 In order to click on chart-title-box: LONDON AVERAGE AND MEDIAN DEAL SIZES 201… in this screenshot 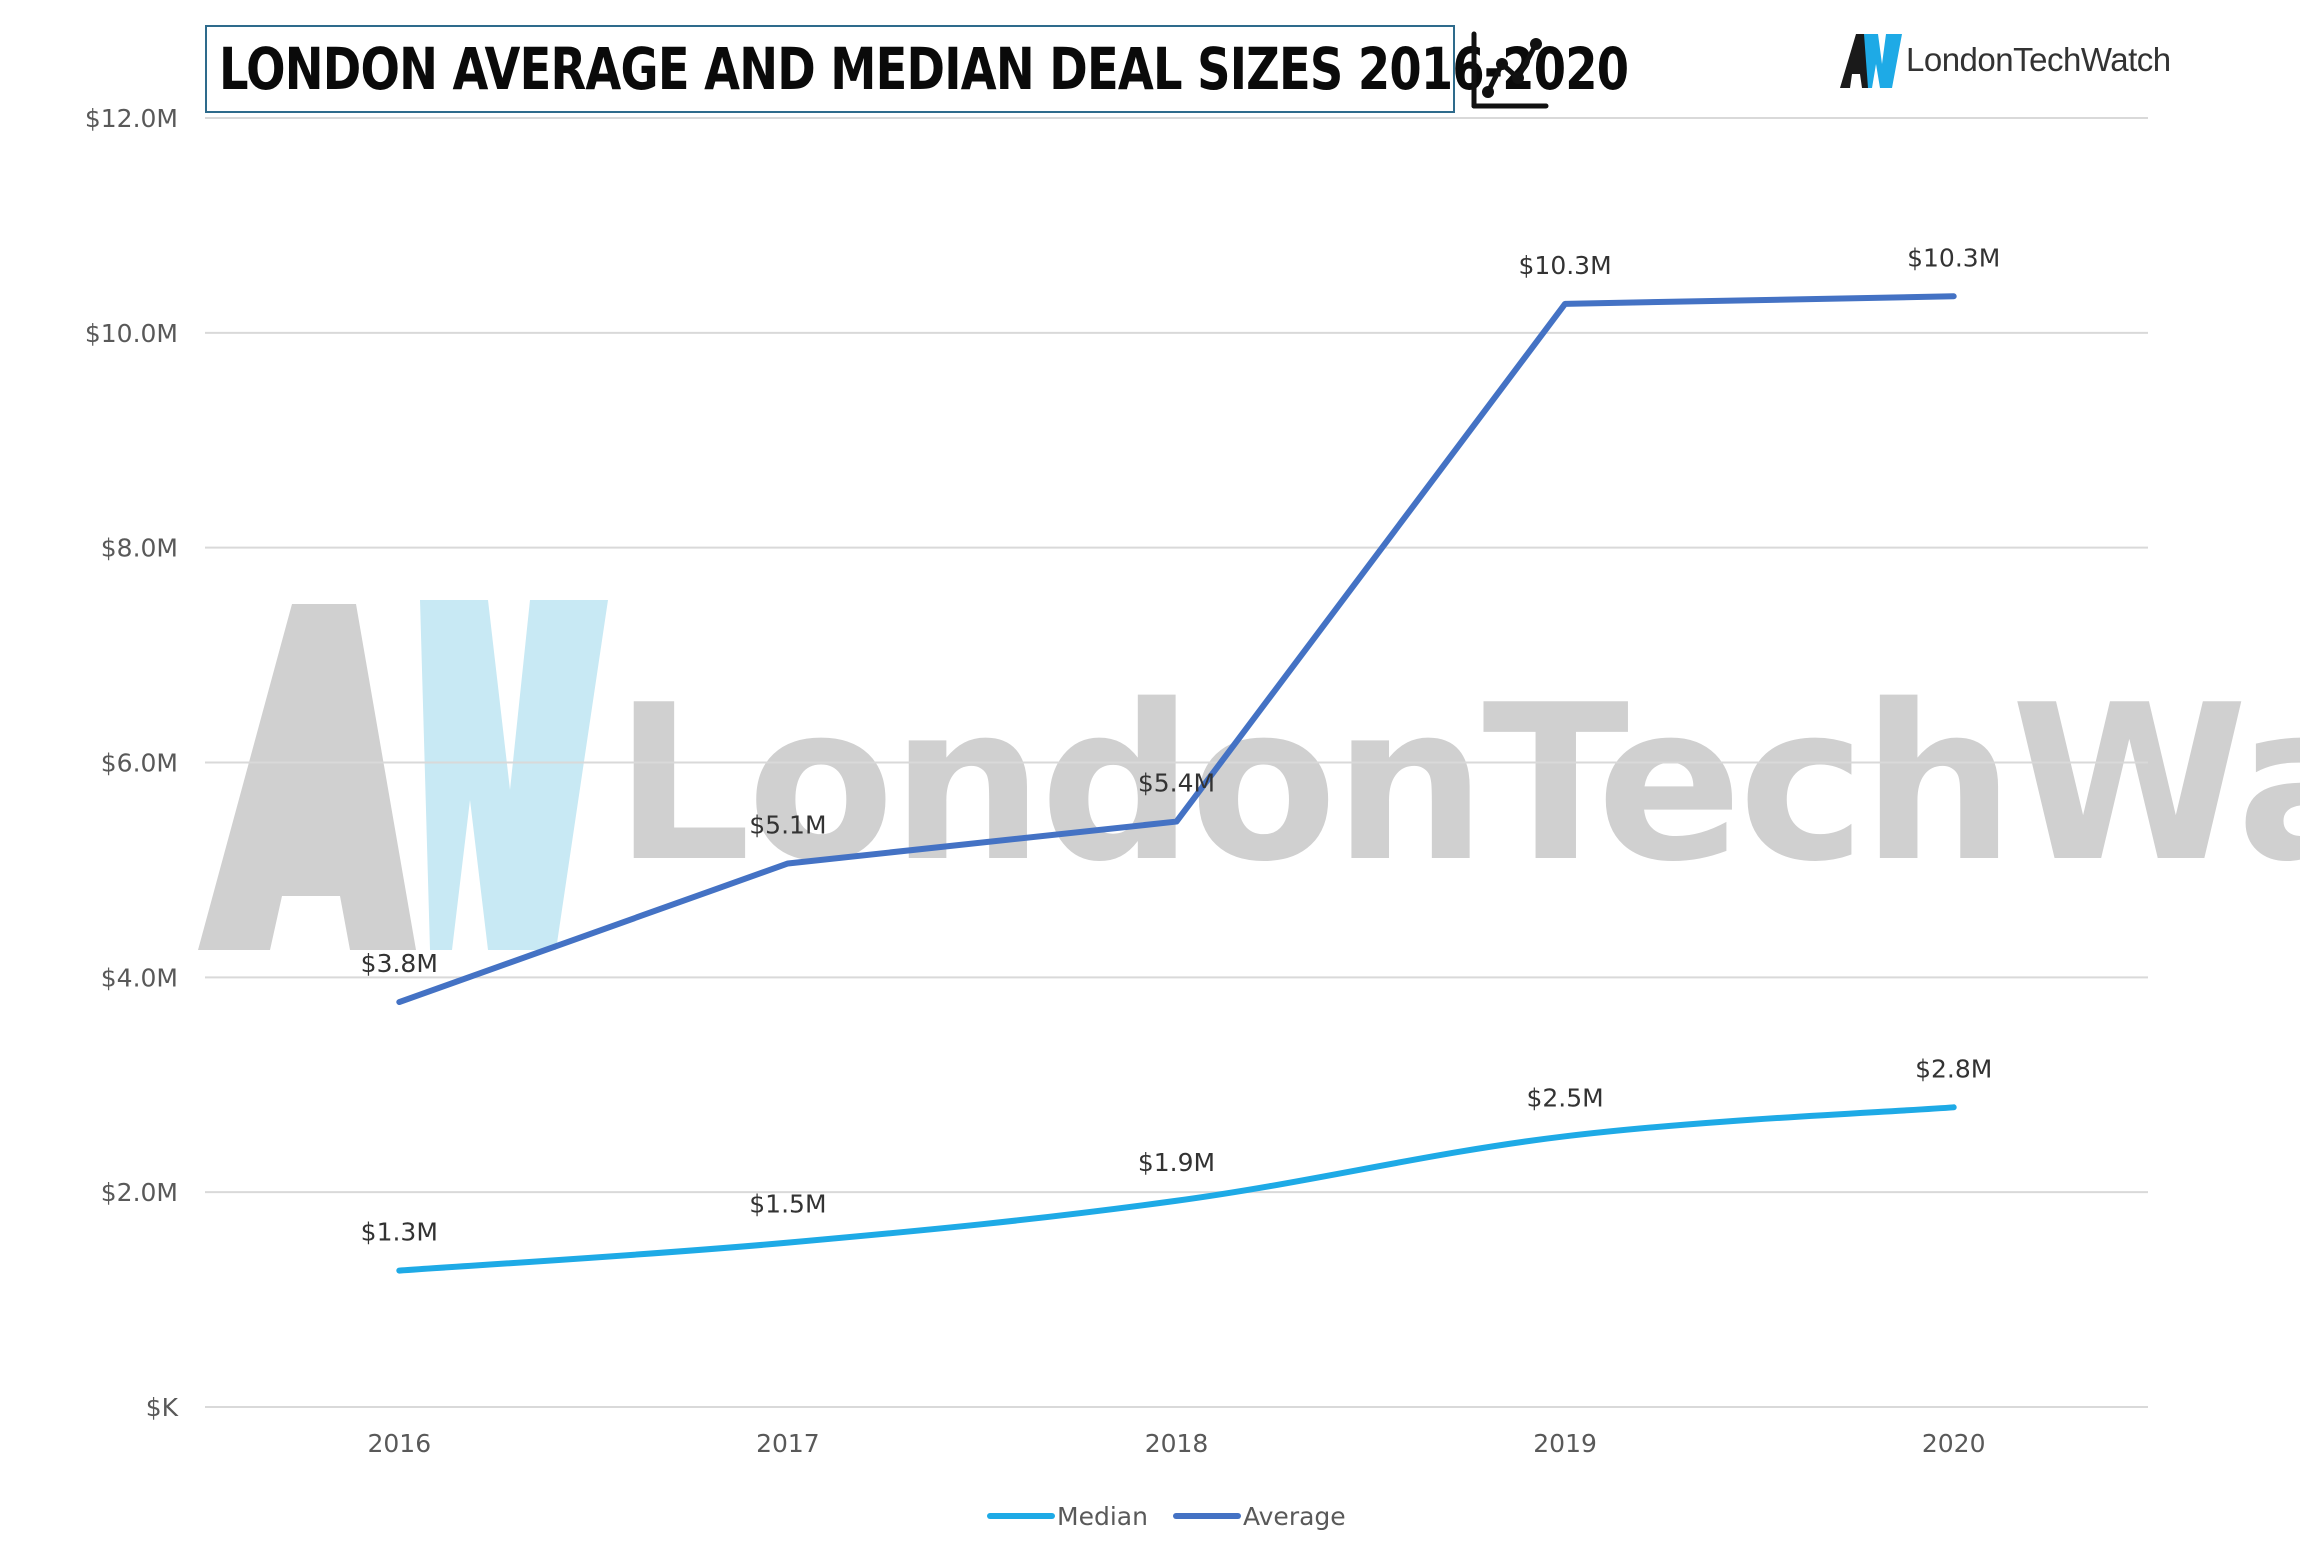, I will do `click(917, 69)`.